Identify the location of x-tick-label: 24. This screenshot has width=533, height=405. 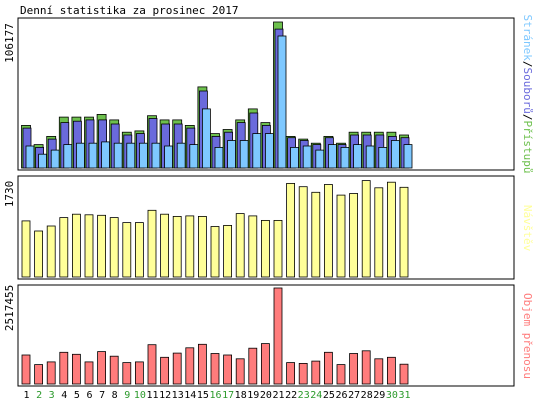
(316, 395).